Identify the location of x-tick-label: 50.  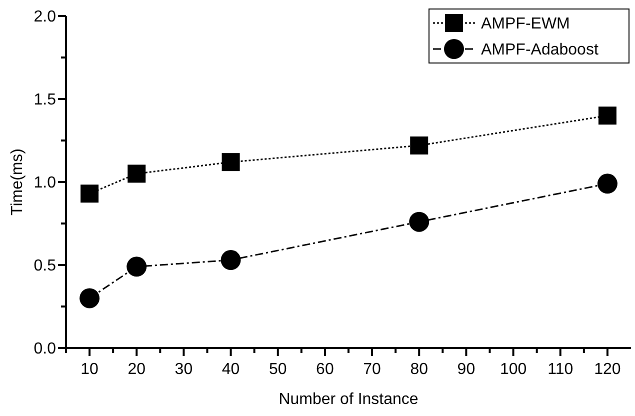
(277, 369).